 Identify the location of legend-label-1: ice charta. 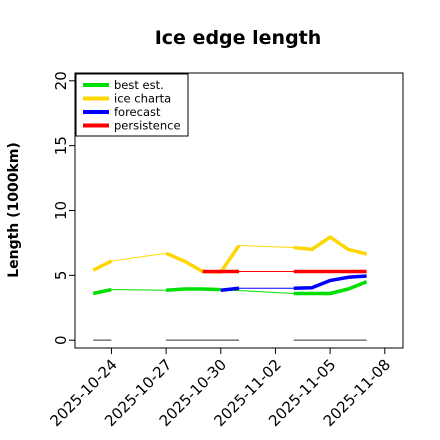
(142, 99).